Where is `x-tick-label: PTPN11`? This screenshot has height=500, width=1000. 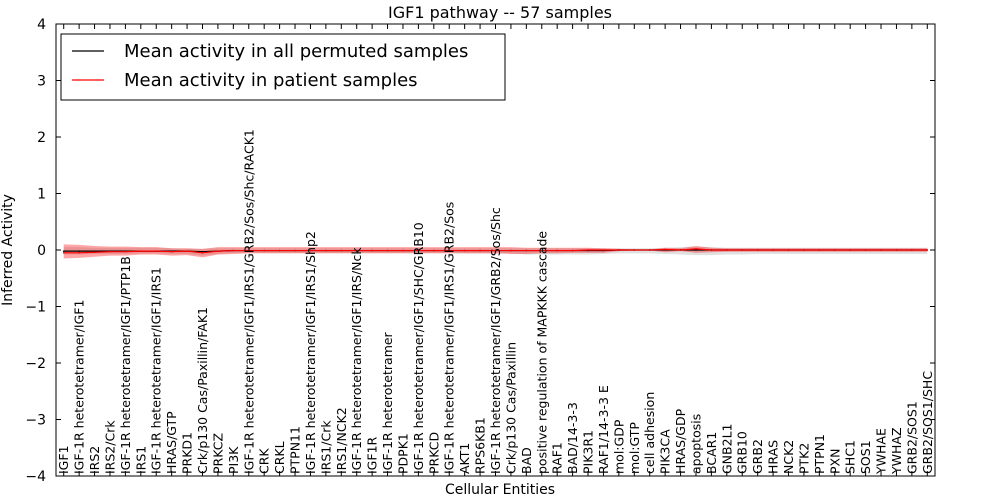 x-tick-label: PTPN11 is located at coordinates (295, 450).